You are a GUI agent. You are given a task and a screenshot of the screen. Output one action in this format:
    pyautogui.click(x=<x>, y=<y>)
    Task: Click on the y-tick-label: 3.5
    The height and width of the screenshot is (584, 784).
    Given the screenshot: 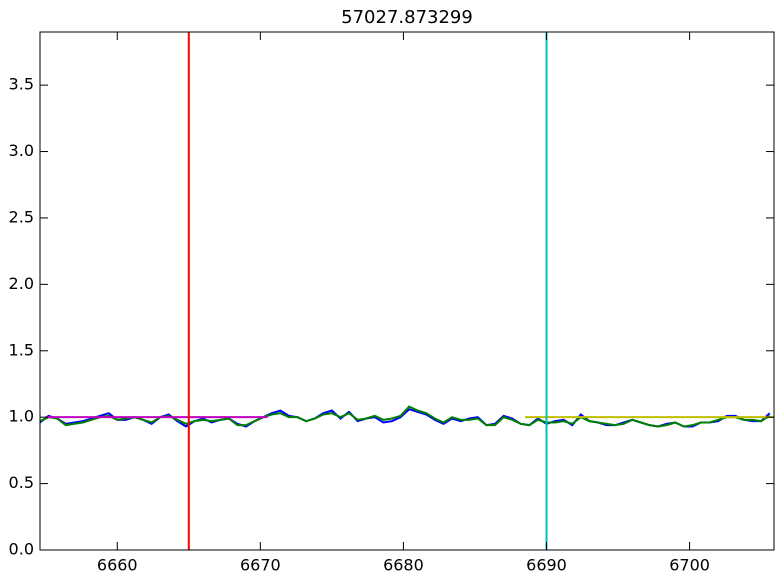 What is the action you would take?
    pyautogui.click(x=21, y=84)
    